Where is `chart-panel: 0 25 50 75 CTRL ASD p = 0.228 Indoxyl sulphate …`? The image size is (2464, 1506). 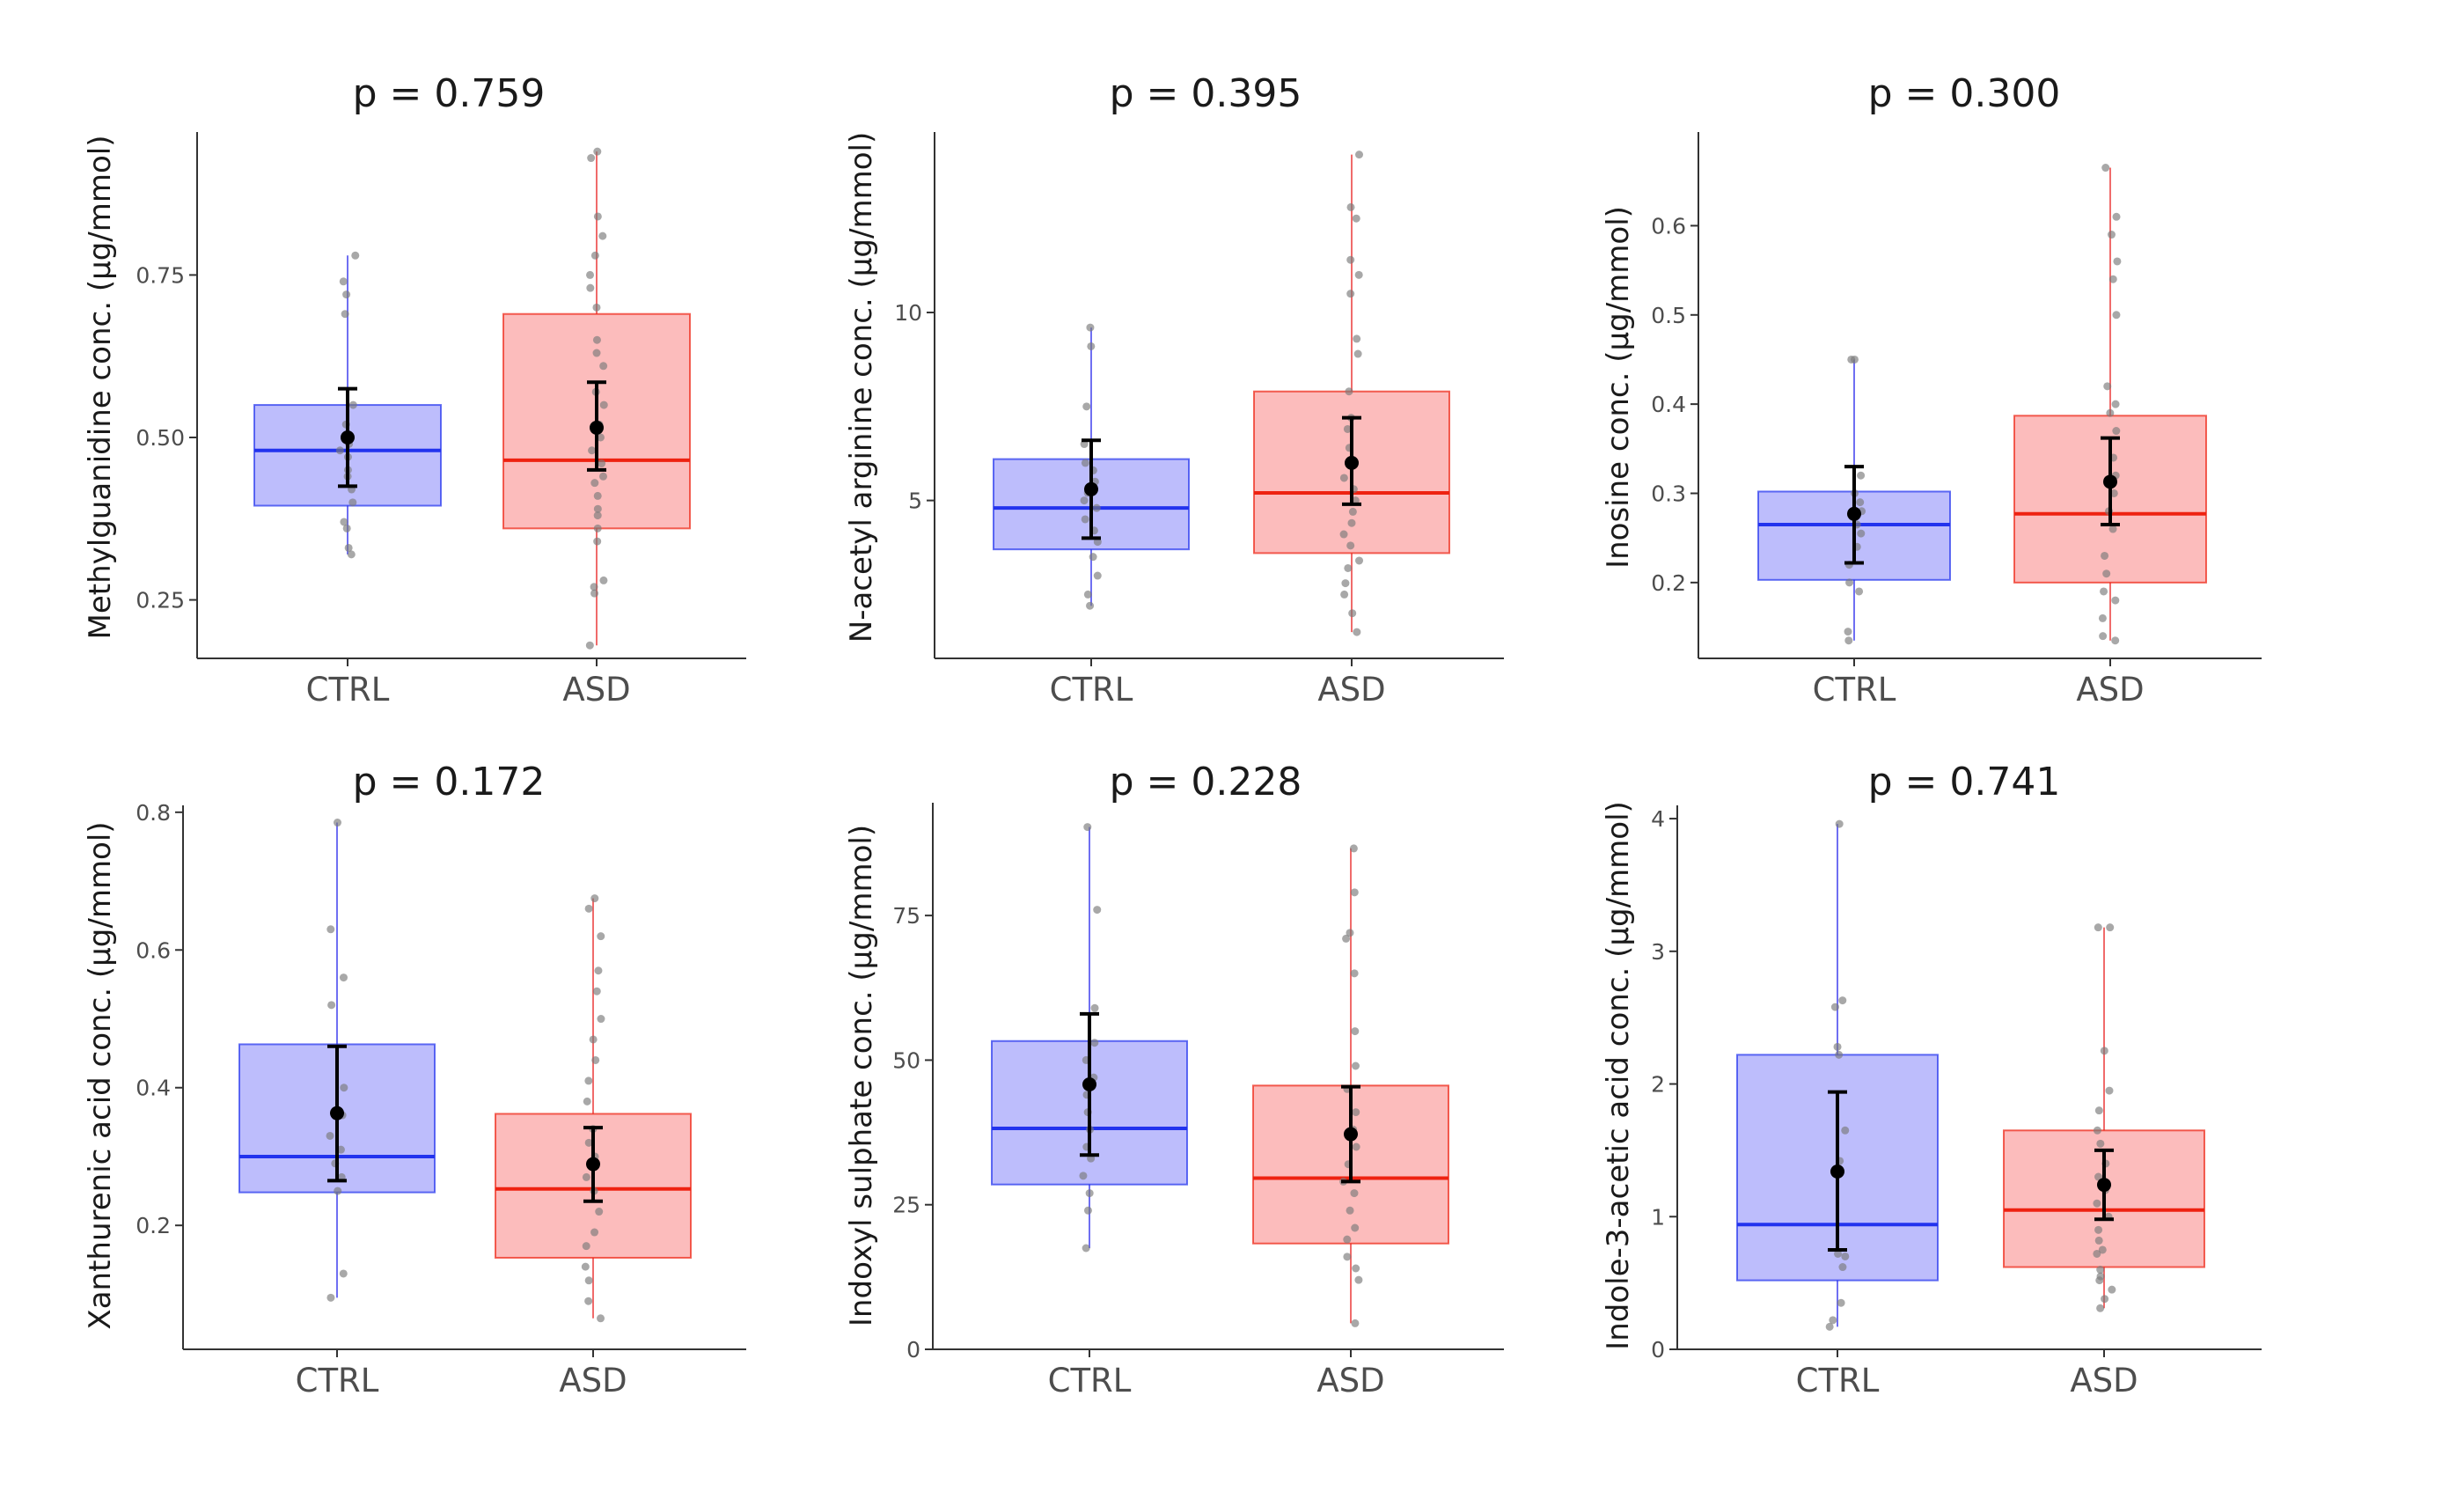
chart-panel: 0 25 50 75 CTRL ASD p = 0.228 Indoxyl sulphate … is located at coordinates (1174, 1080).